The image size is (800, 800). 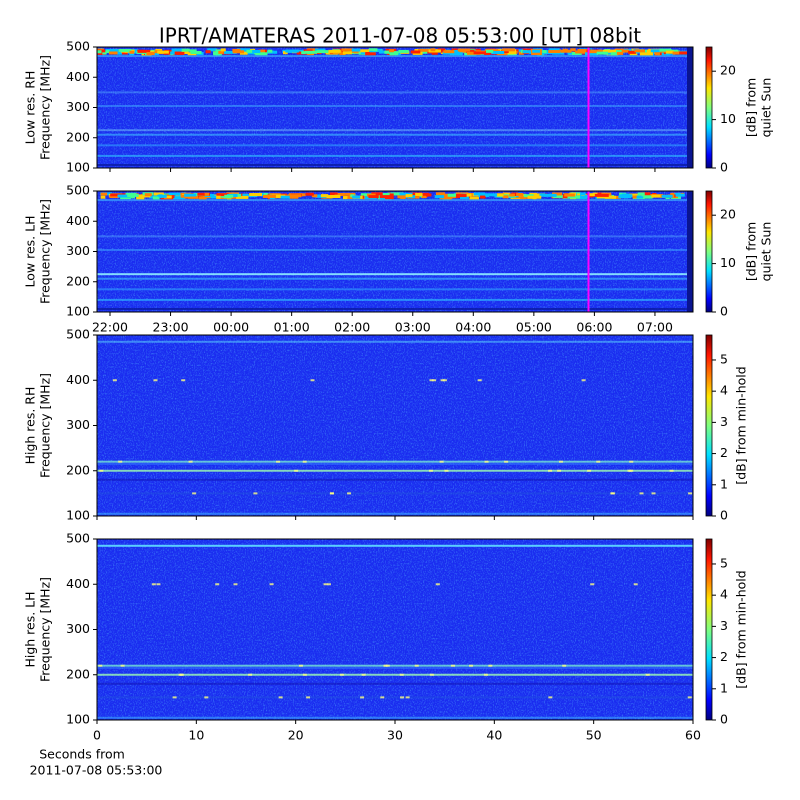 I want to click on x-tick-label: 01:00, so click(x=292, y=327).